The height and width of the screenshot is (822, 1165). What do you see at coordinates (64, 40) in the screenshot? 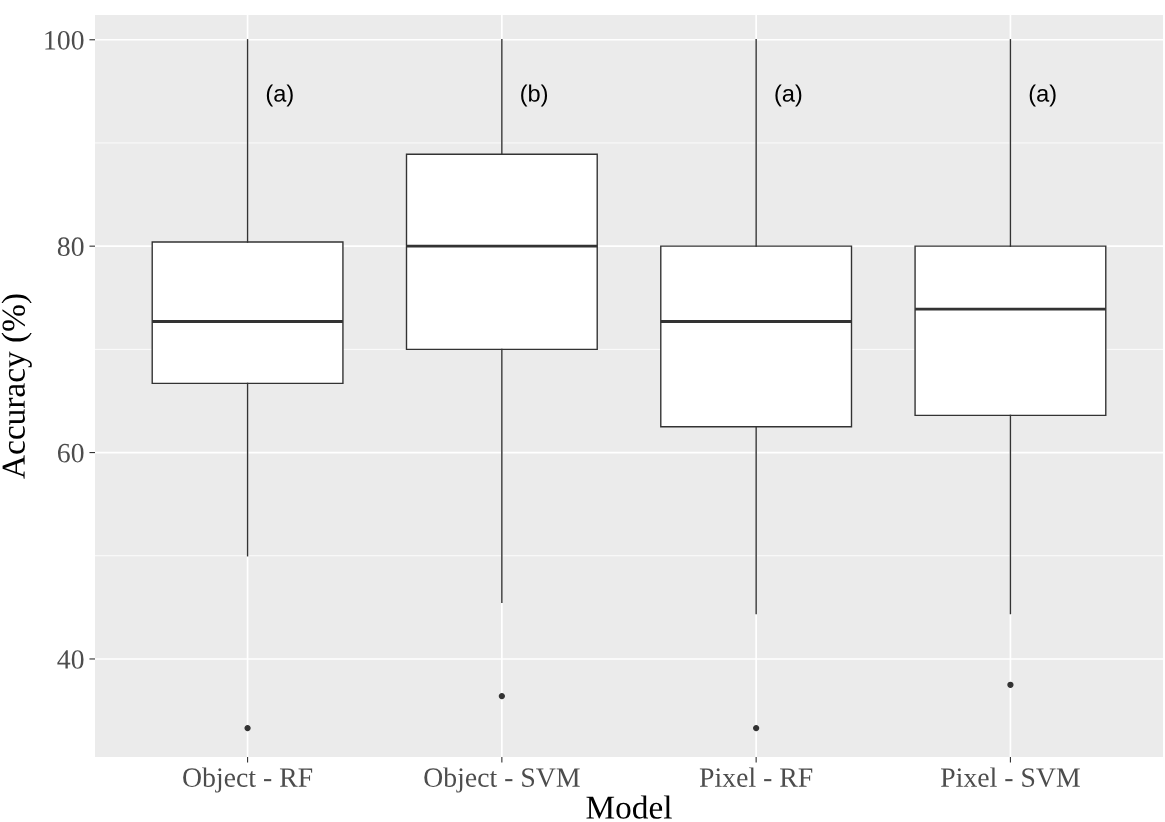
I see `y-tick-label: 100` at bounding box center [64, 40].